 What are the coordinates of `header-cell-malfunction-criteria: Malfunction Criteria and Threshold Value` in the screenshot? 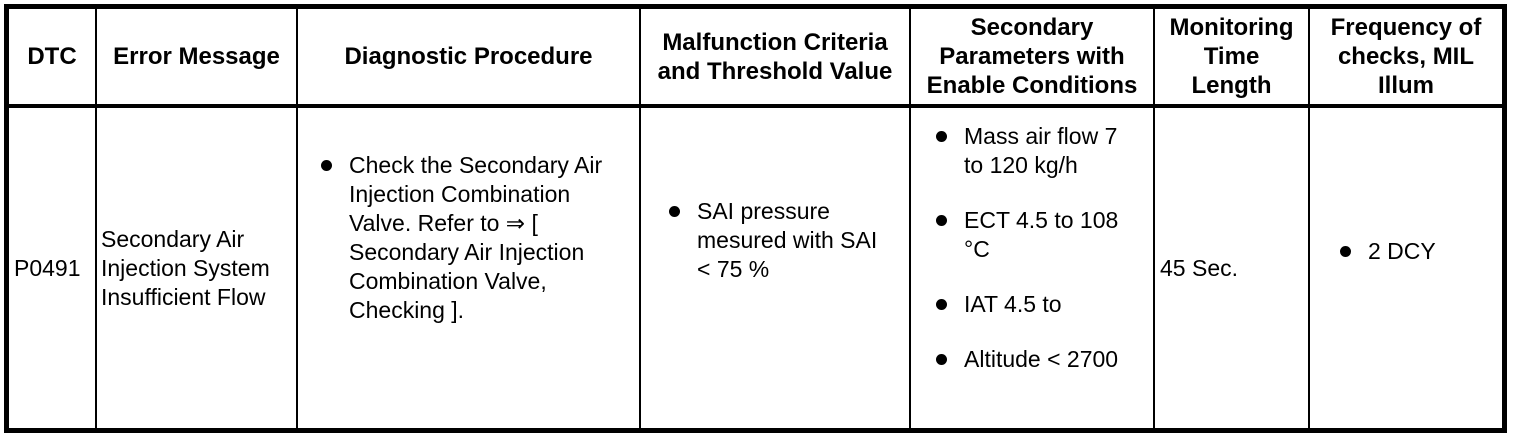 It's located at (776, 56).